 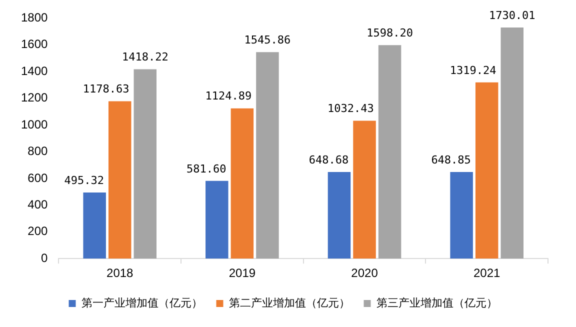 What do you see at coordinates (206, 169) in the screenshot?
I see `data-label: 581.60` at bounding box center [206, 169].